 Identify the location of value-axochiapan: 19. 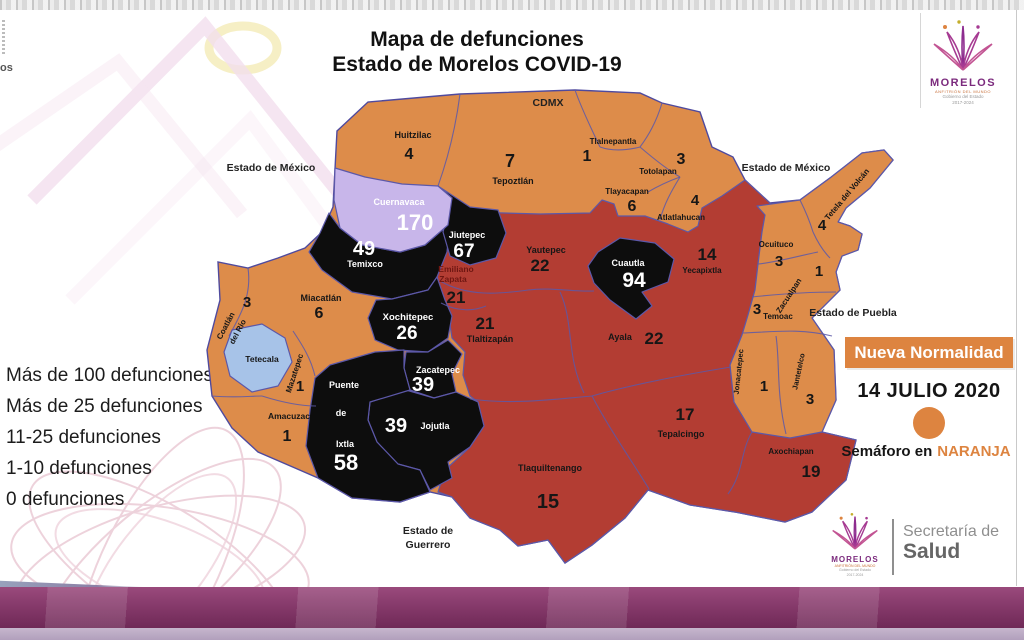
(811, 471).